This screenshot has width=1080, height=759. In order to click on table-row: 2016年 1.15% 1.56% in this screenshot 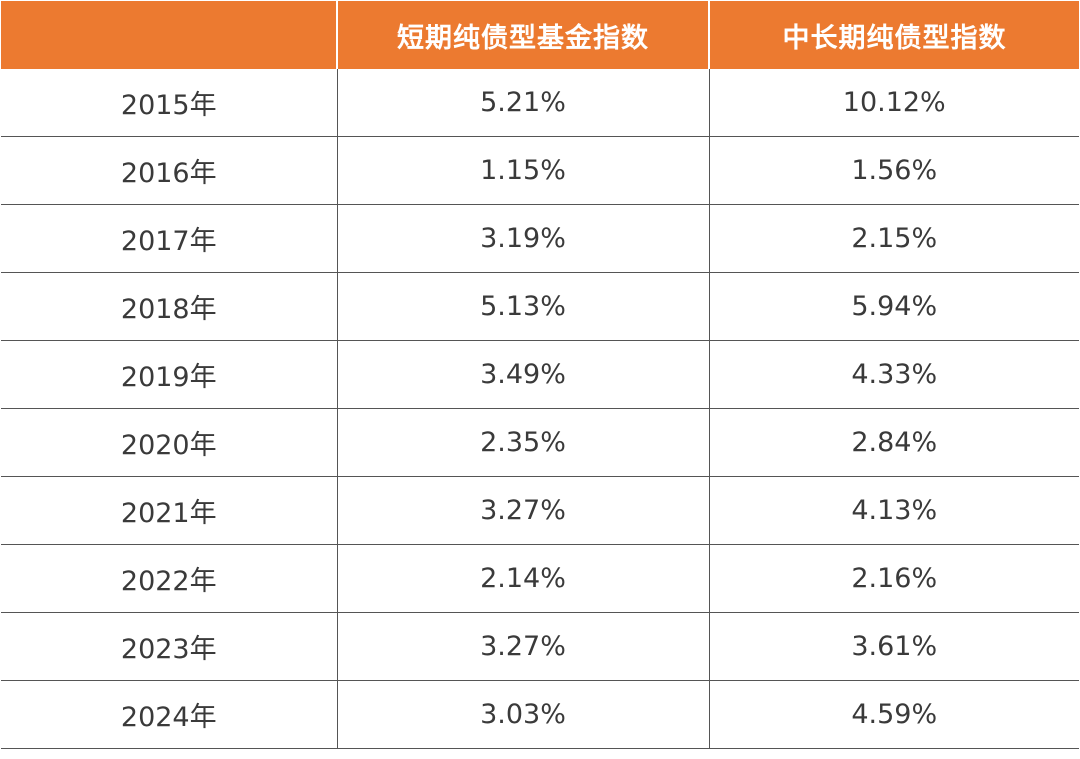, I will do `click(540, 170)`.